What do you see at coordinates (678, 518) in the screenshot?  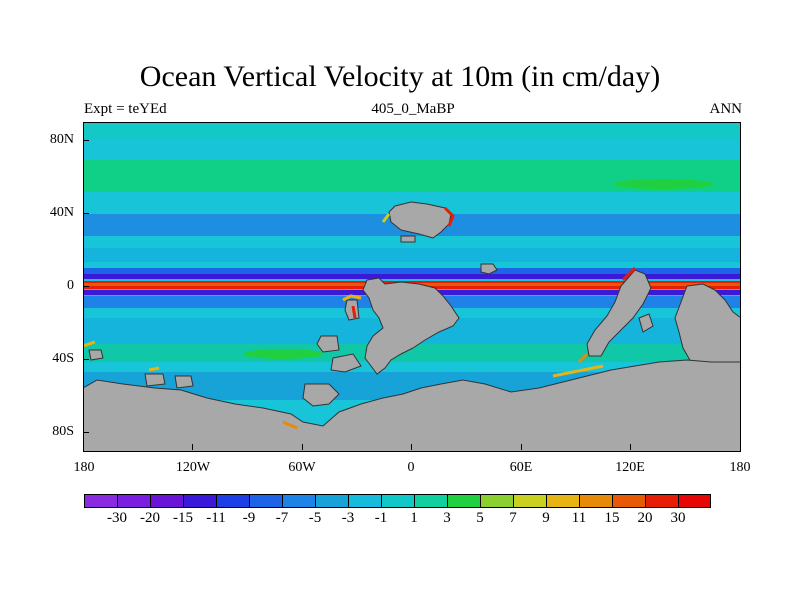 I see `colorbar-label-17: 30` at bounding box center [678, 518].